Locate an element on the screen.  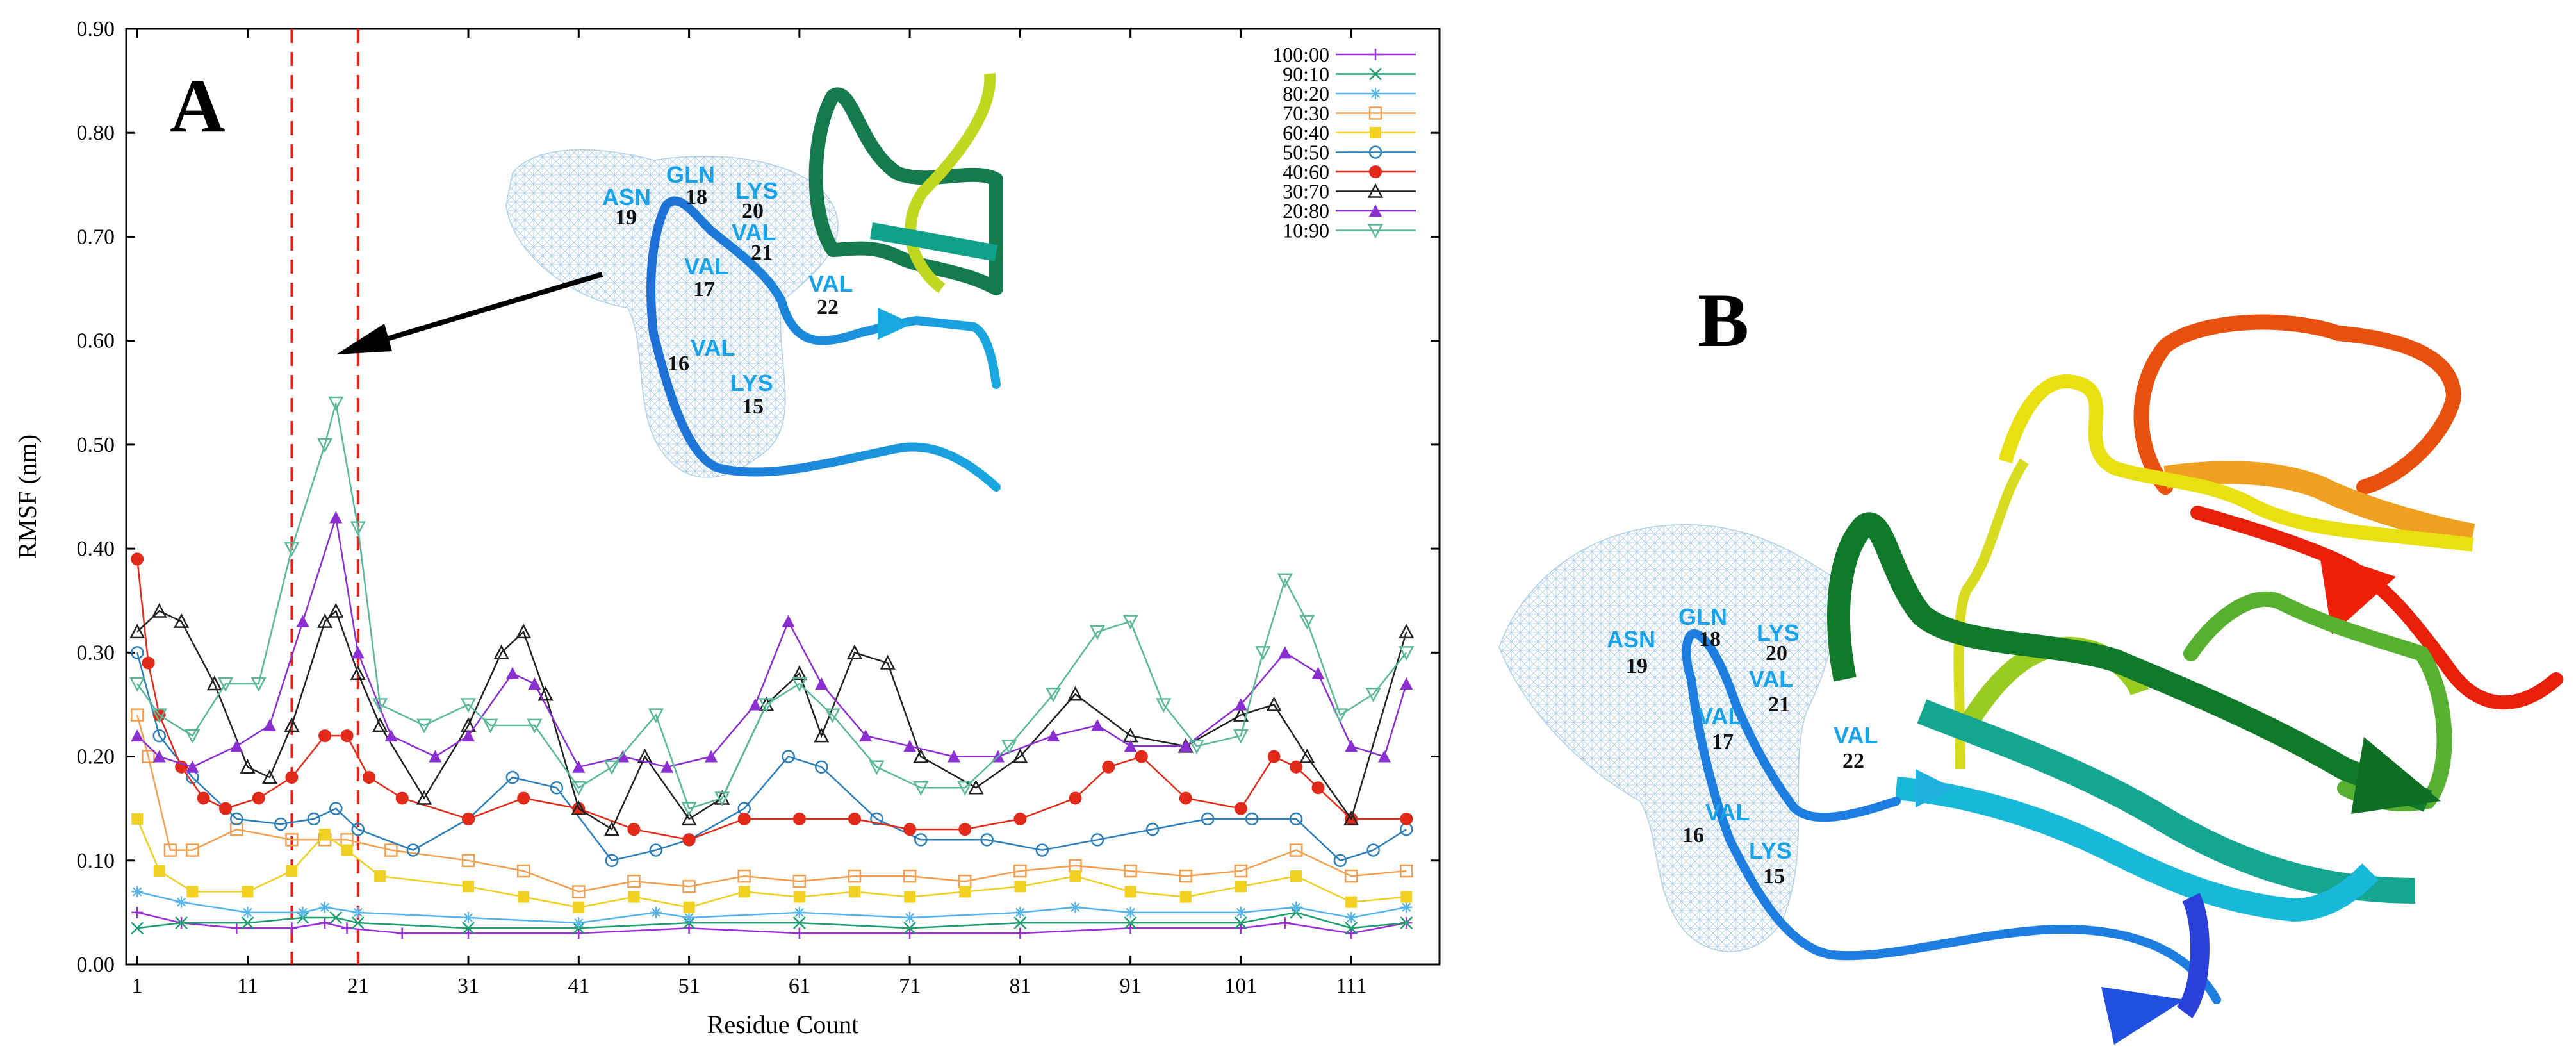
ribbon-orange-strand-b is located at coordinates (2319, 504).